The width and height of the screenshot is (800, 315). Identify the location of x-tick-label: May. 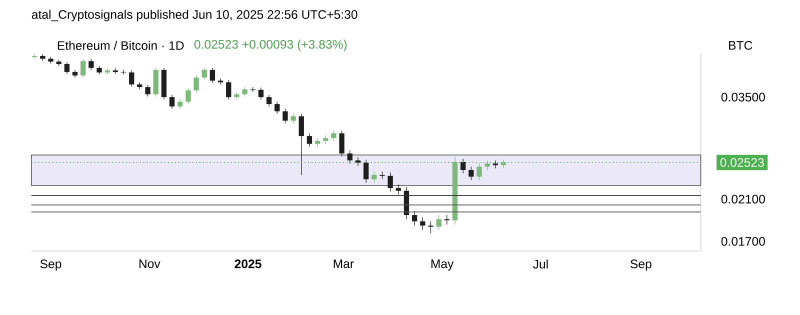
(442, 264).